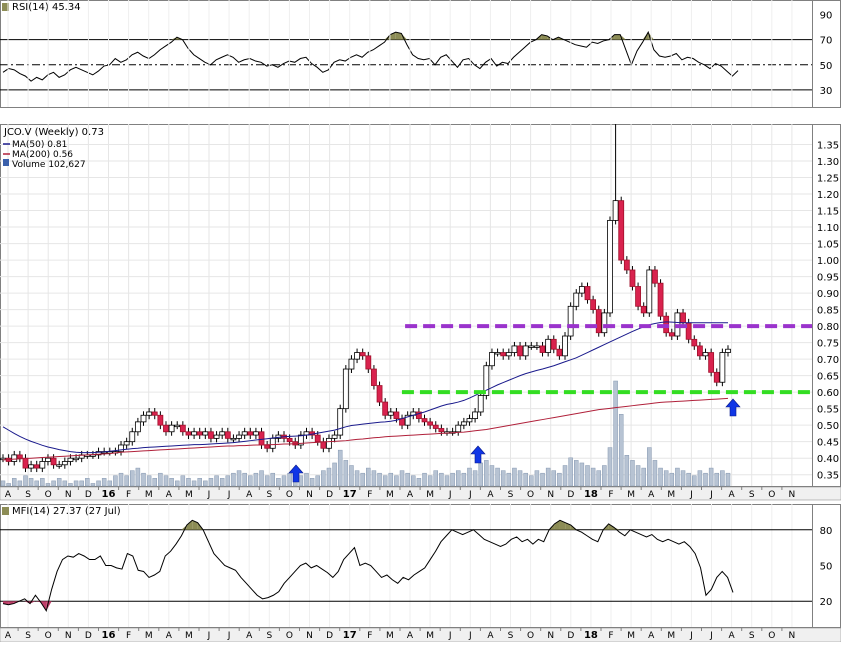 Image resolution: width=841 pixels, height=646 pixels. Describe the element at coordinates (591, 494) in the screenshot. I see `x-month-label: 18` at that location.